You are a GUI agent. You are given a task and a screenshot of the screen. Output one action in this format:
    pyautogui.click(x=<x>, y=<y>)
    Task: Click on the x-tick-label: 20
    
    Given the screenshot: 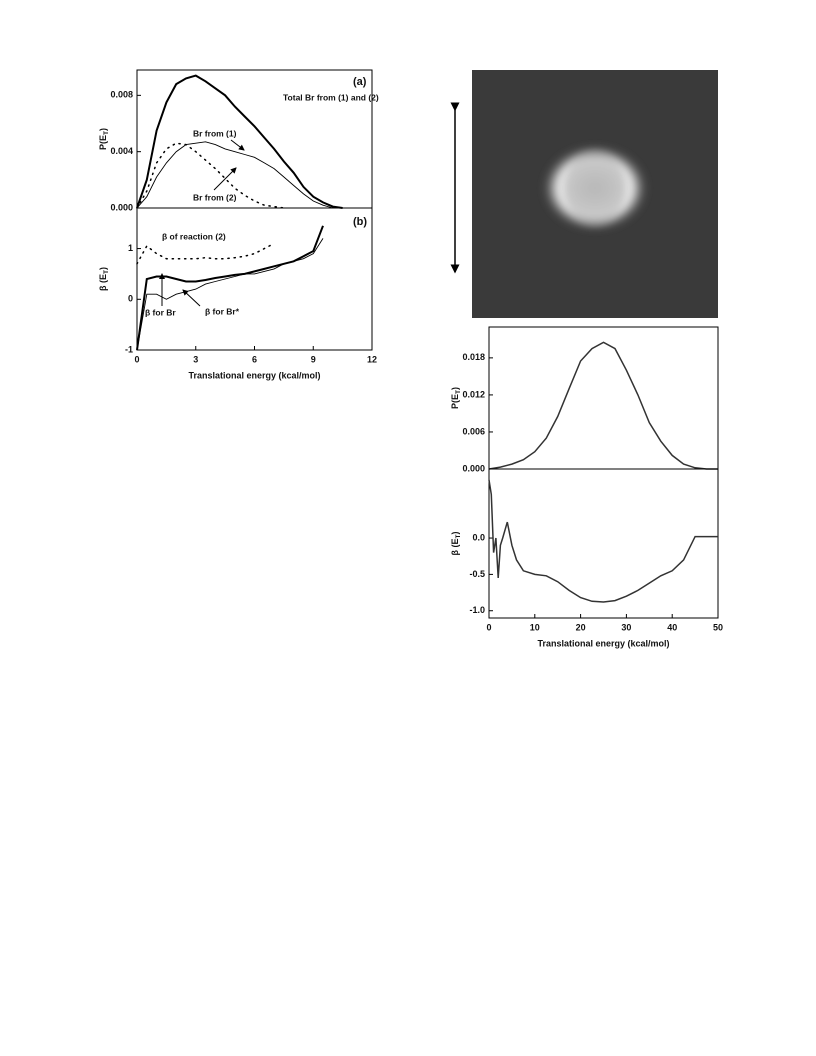 What is the action you would take?
    pyautogui.click(x=581, y=627)
    